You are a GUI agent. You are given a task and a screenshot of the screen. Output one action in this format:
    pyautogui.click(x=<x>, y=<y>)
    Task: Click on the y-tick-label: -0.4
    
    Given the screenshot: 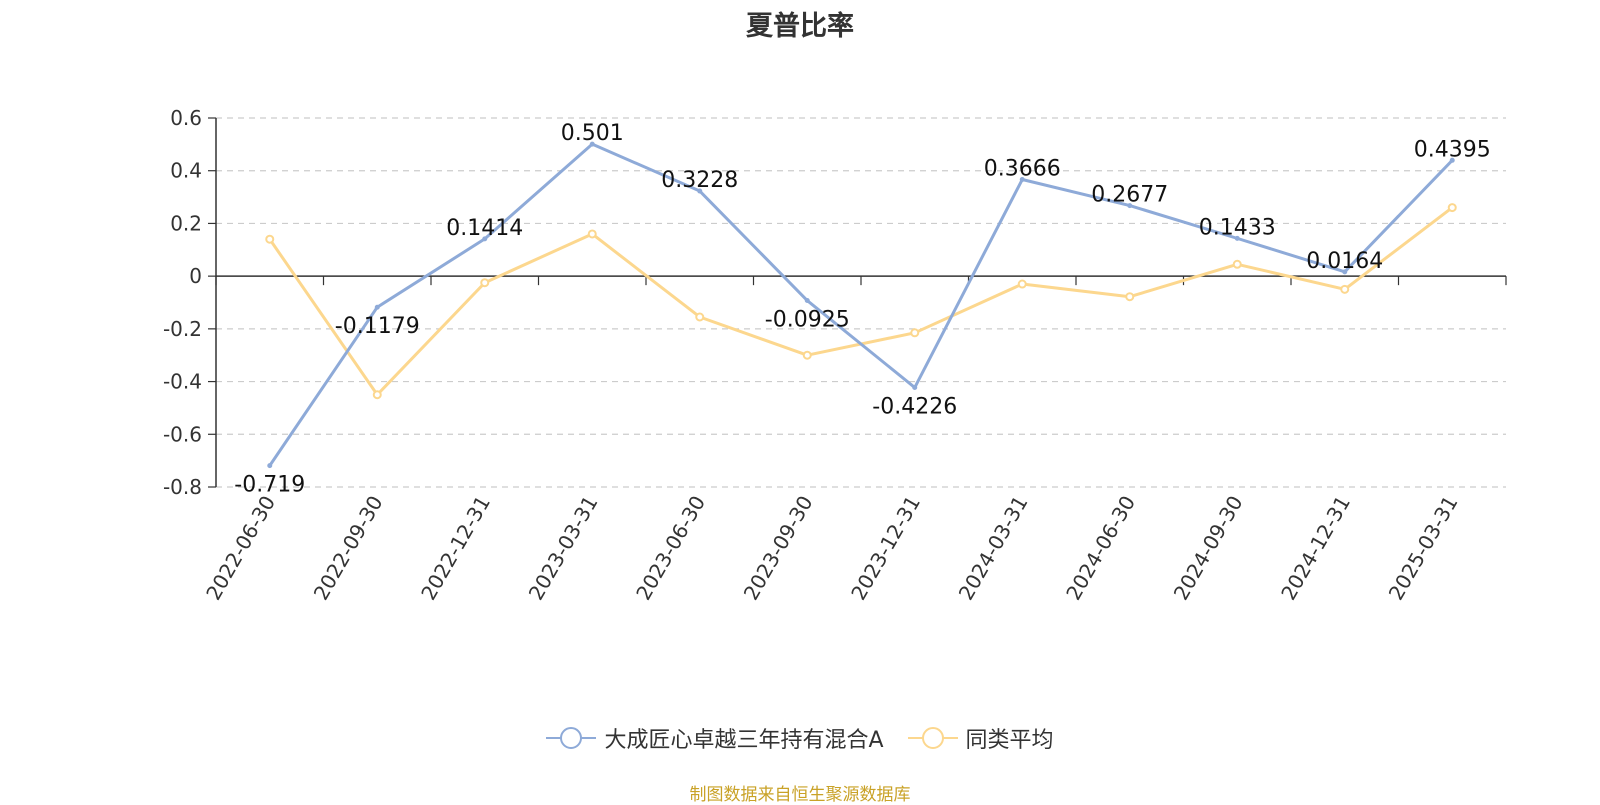 What is the action you would take?
    pyautogui.click(x=182, y=382)
    